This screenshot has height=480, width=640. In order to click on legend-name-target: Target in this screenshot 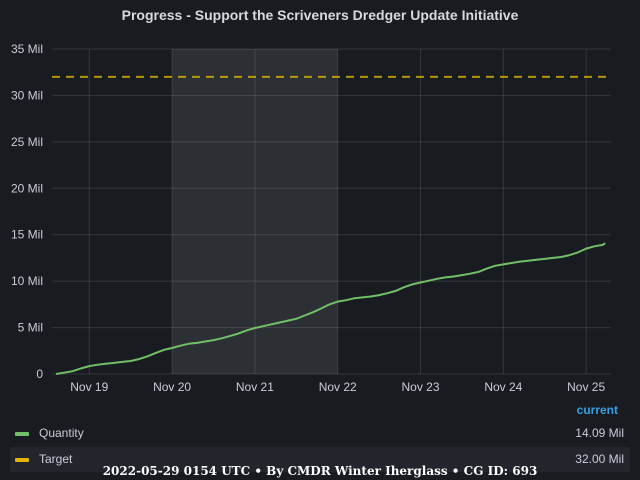, I will do `click(56, 459)`.